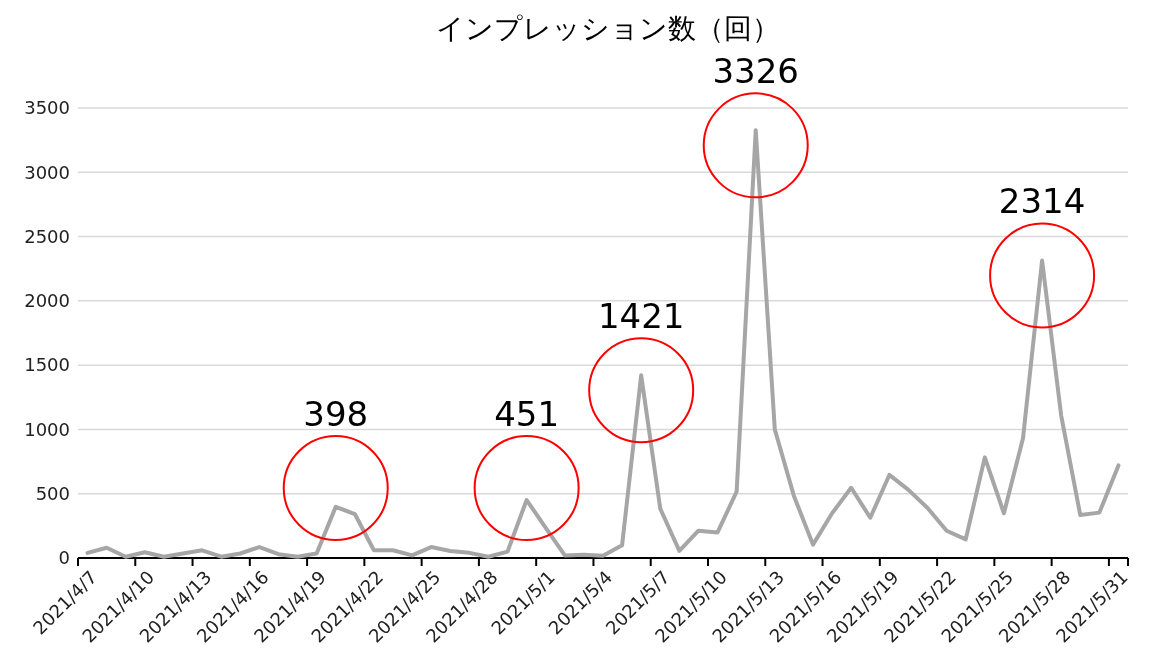  Describe the element at coordinates (527, 414) in the screenshot. I see `data-label: 451` at that location.